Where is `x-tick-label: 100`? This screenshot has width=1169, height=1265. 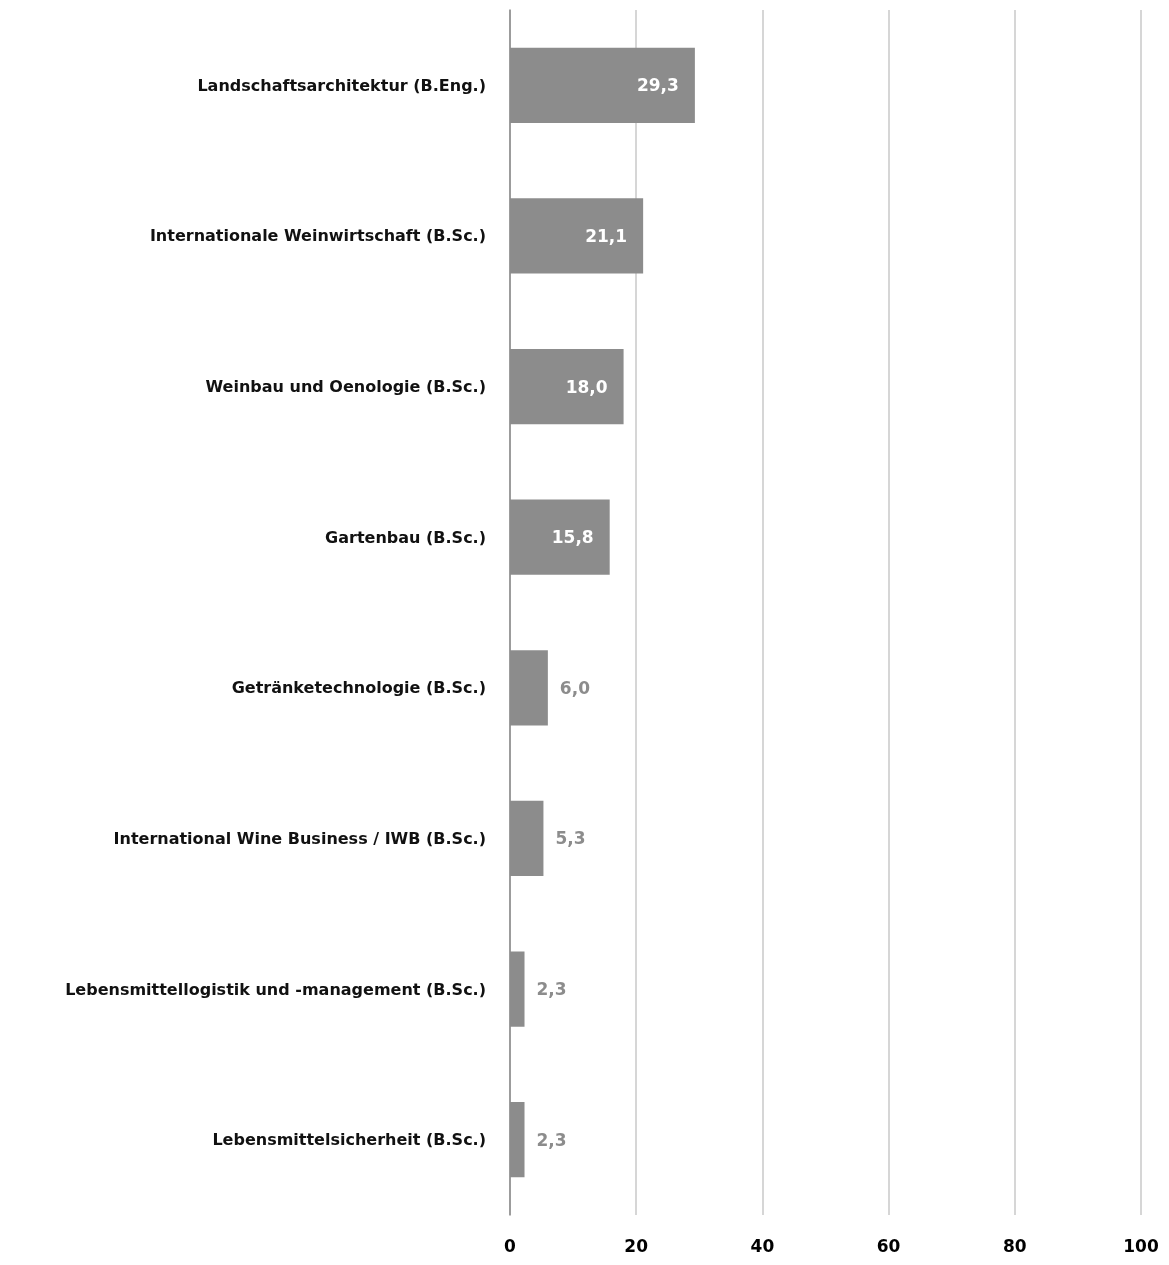 x-tick-label: 100 is located at coordinates (1141, 1245).